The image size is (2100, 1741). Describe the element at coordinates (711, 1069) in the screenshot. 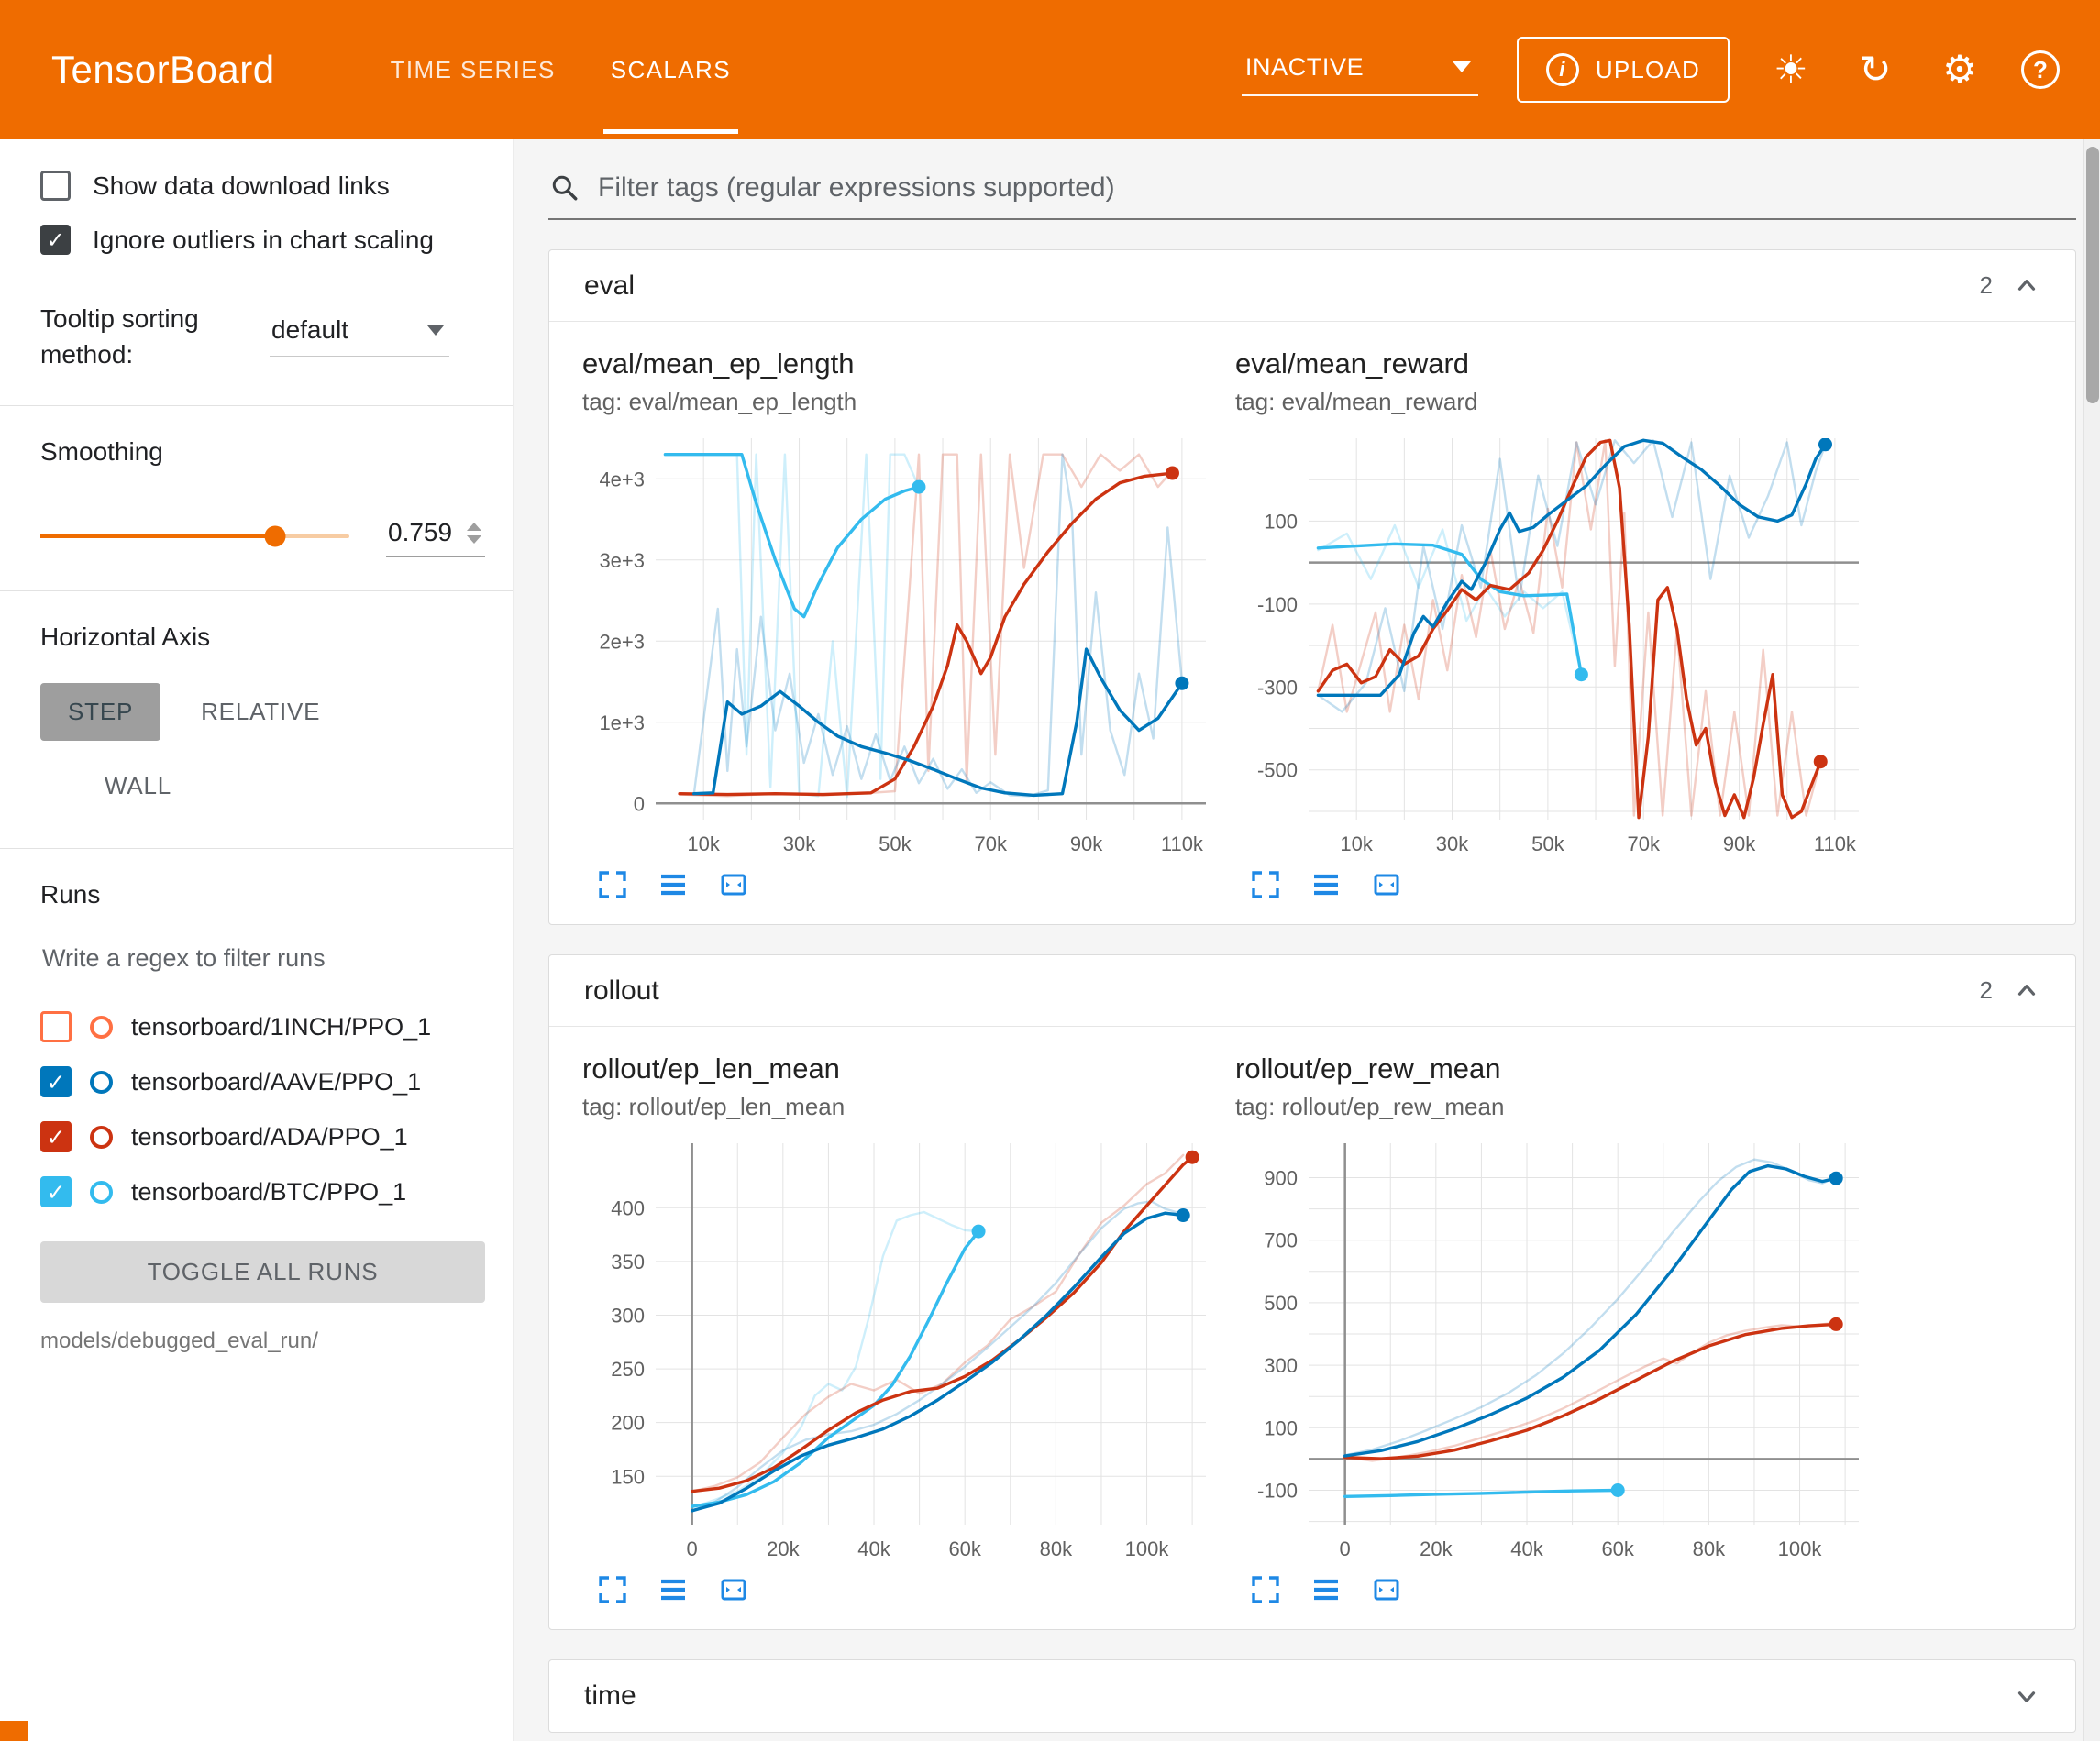

I see `chart-title: rollout/ep_len_mean` at that location.